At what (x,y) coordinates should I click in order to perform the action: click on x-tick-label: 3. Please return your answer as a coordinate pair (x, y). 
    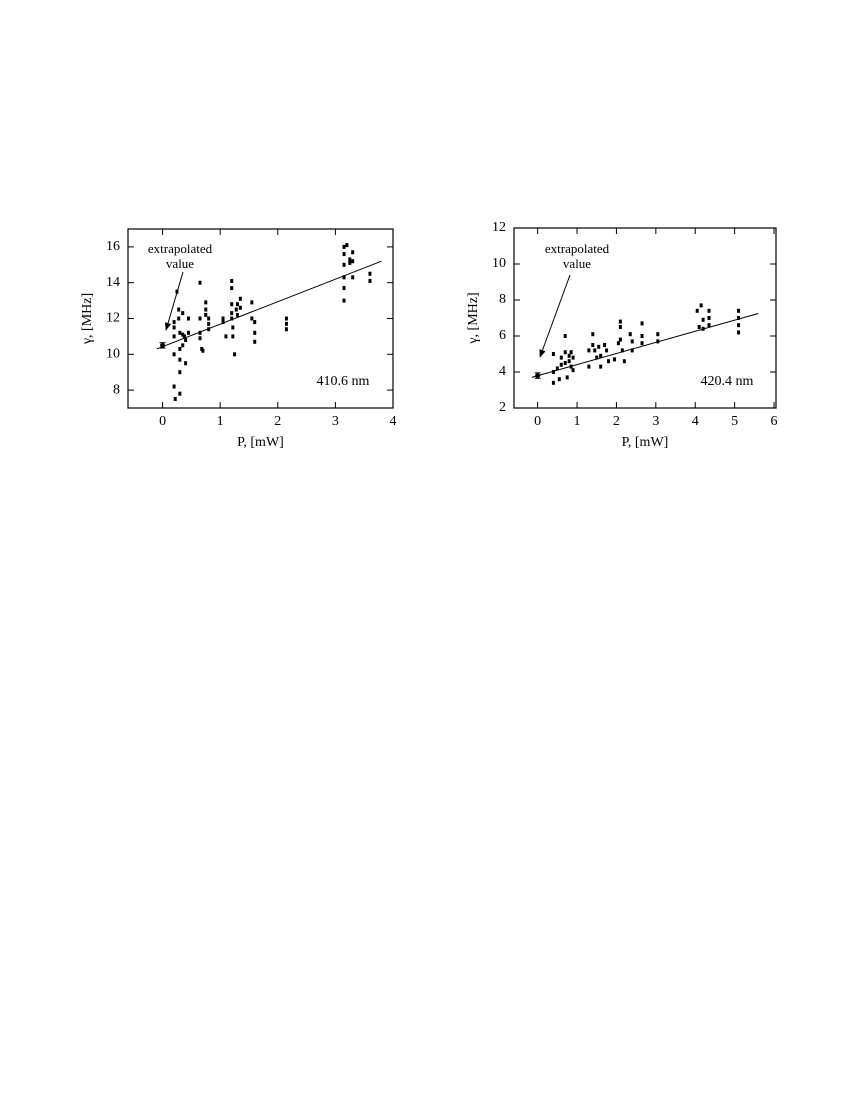
    Looking at the image, I should click on (335, 421).